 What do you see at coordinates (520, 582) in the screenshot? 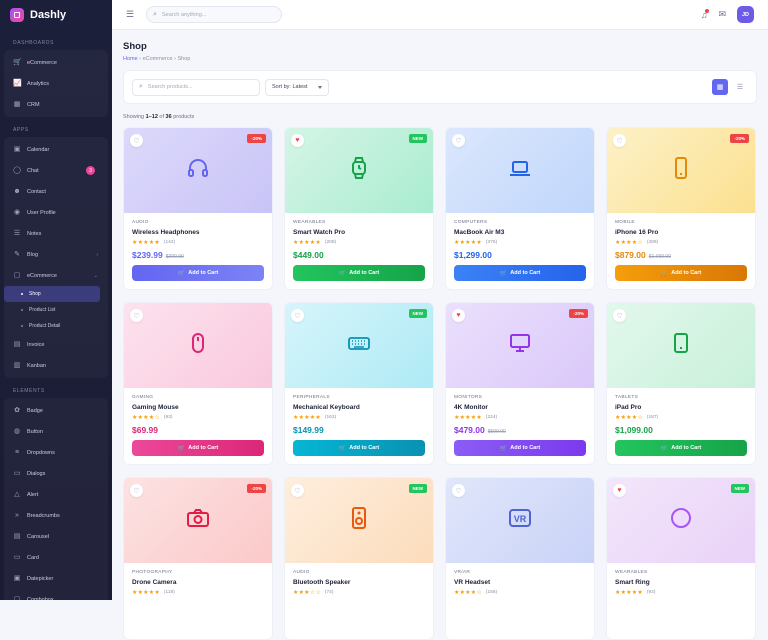
I see `product-name: VR Headset` at bounding box center [520, 582].